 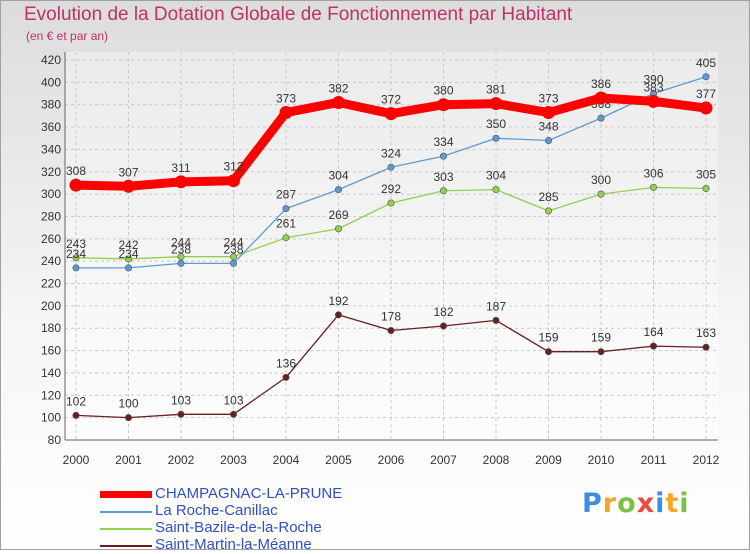 What do you see at coordinates (128, 245) in the screenshot?
I see `data-label-saint-bazile: 242` at bounding box center [128, 245].